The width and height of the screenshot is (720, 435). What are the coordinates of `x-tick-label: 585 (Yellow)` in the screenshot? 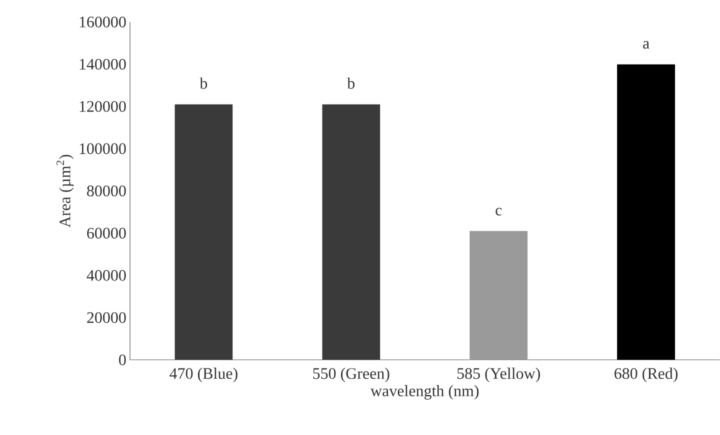 It's located at (498, 375).